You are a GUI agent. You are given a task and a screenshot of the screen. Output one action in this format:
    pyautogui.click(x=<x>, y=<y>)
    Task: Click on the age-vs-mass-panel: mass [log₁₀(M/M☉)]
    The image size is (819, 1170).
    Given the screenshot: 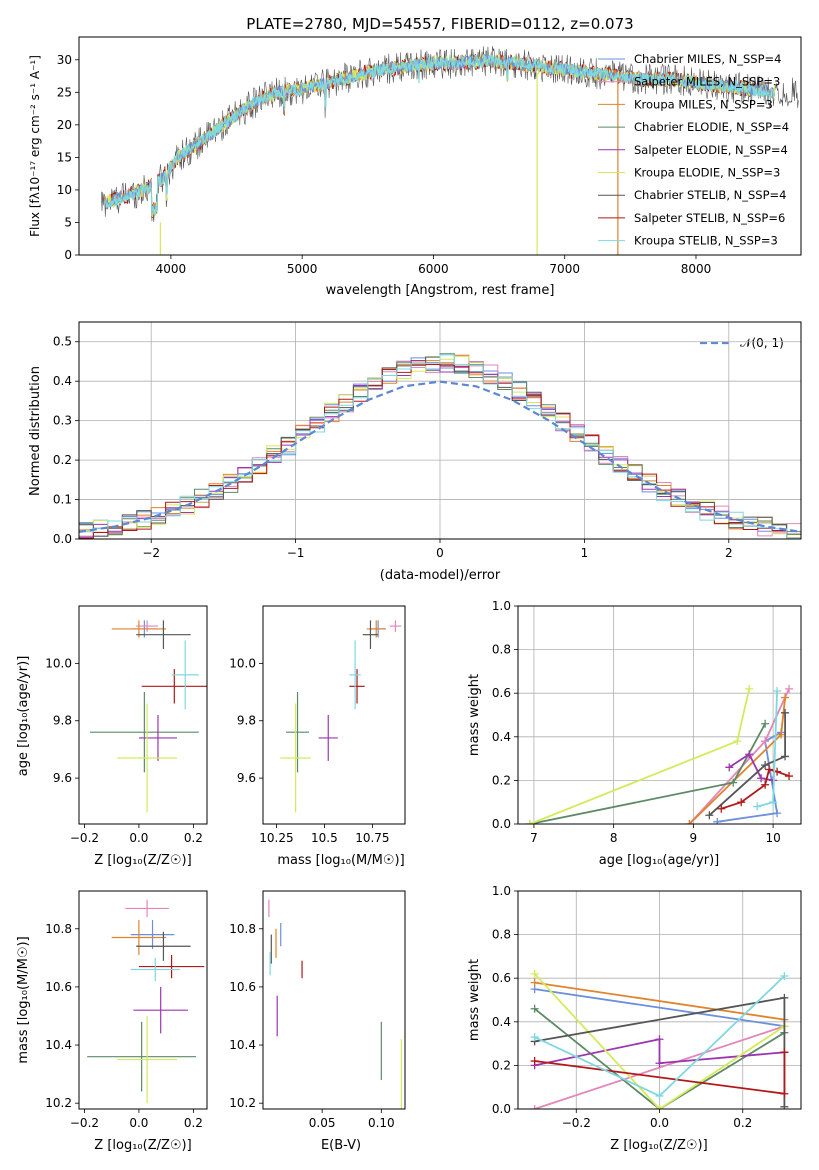 What is the action you would take?
    pyautogui.click(x=340, y=860)
    